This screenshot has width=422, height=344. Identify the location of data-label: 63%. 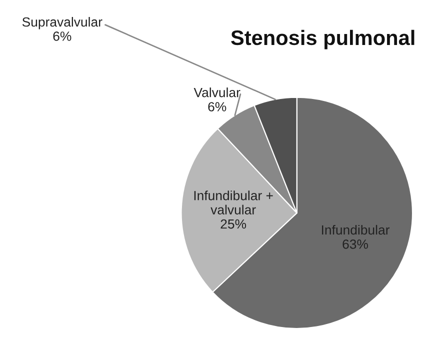
(355, 244).